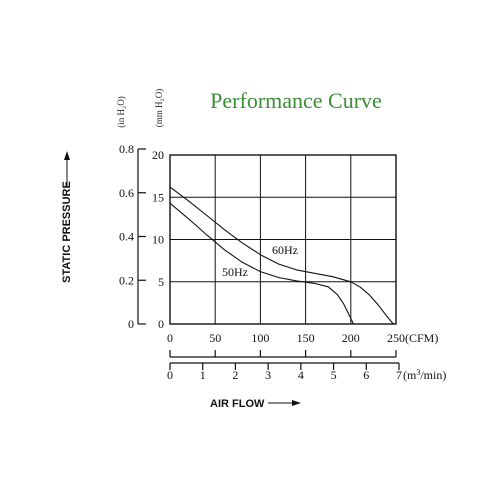 The width and height of the screenshot is (500, 500). What do you see at coordinates (67, 232) in the screenshot?
I see `y-axis-title: STATIC PRESSURE` at bounding box center [67, 232].